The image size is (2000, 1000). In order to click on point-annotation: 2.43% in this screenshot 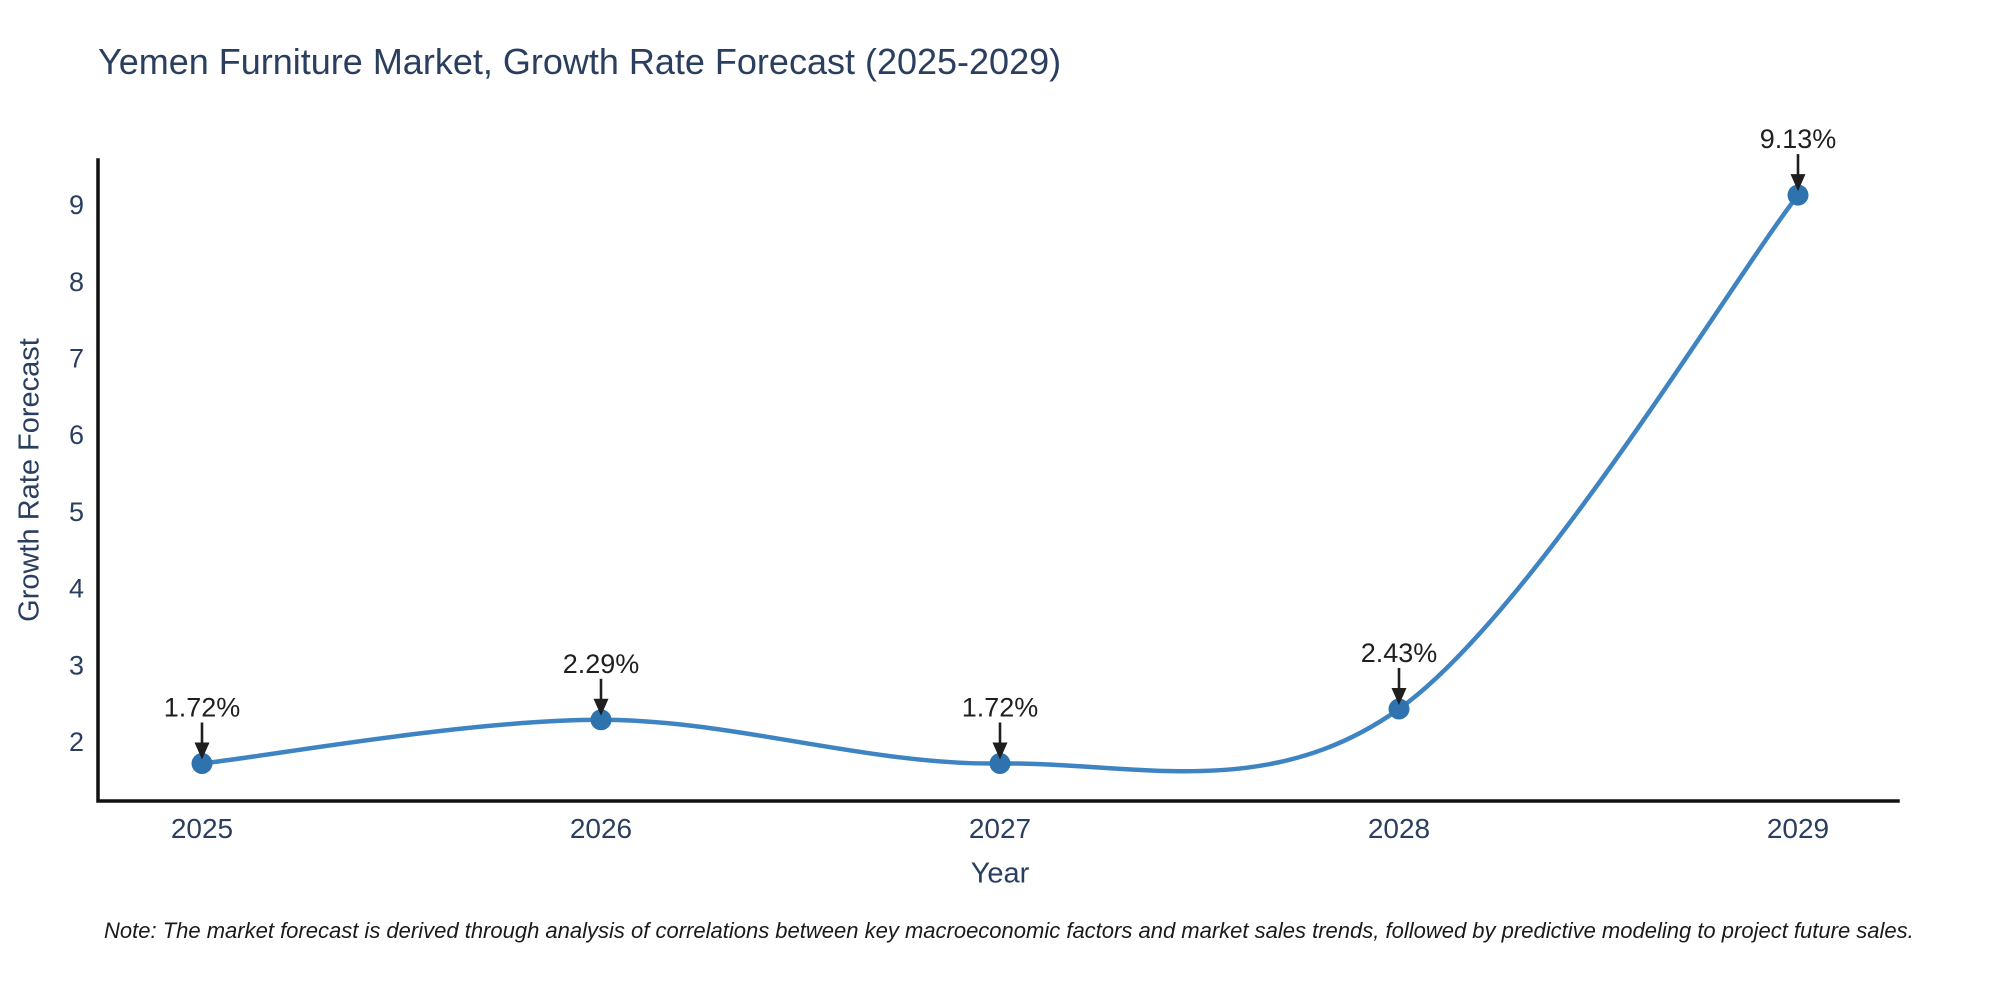, I will do `click(1399, 671)`.